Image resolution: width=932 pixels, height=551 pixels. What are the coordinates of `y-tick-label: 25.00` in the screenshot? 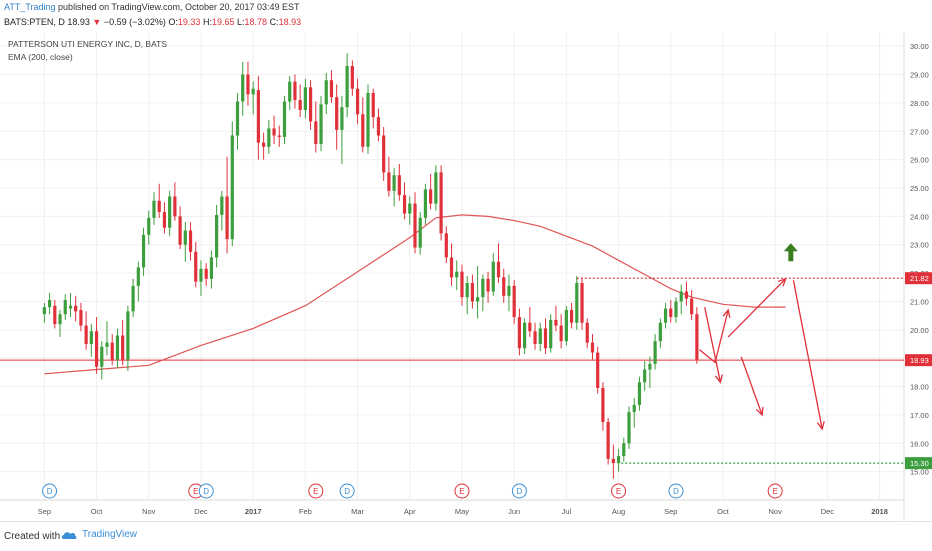 It's located at (919, 188).